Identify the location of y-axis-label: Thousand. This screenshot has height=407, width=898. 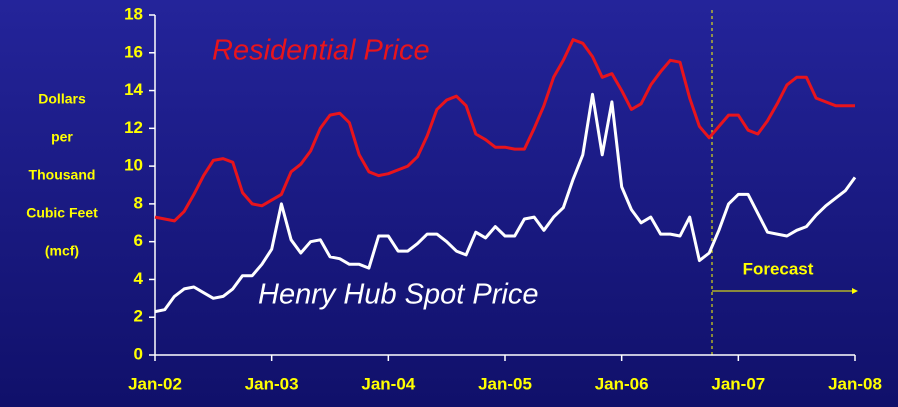
(62, 175).